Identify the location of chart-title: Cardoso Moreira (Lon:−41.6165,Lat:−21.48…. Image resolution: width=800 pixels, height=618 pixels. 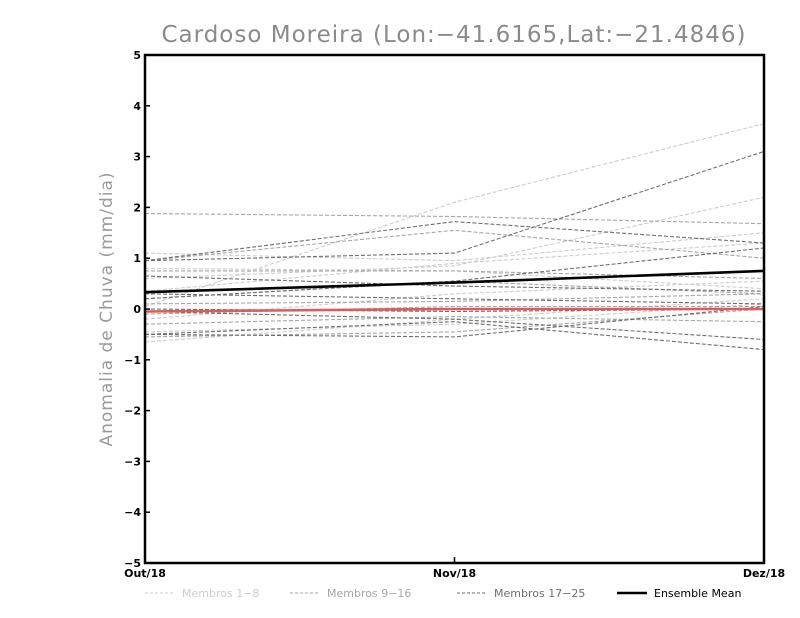
(453, 35).